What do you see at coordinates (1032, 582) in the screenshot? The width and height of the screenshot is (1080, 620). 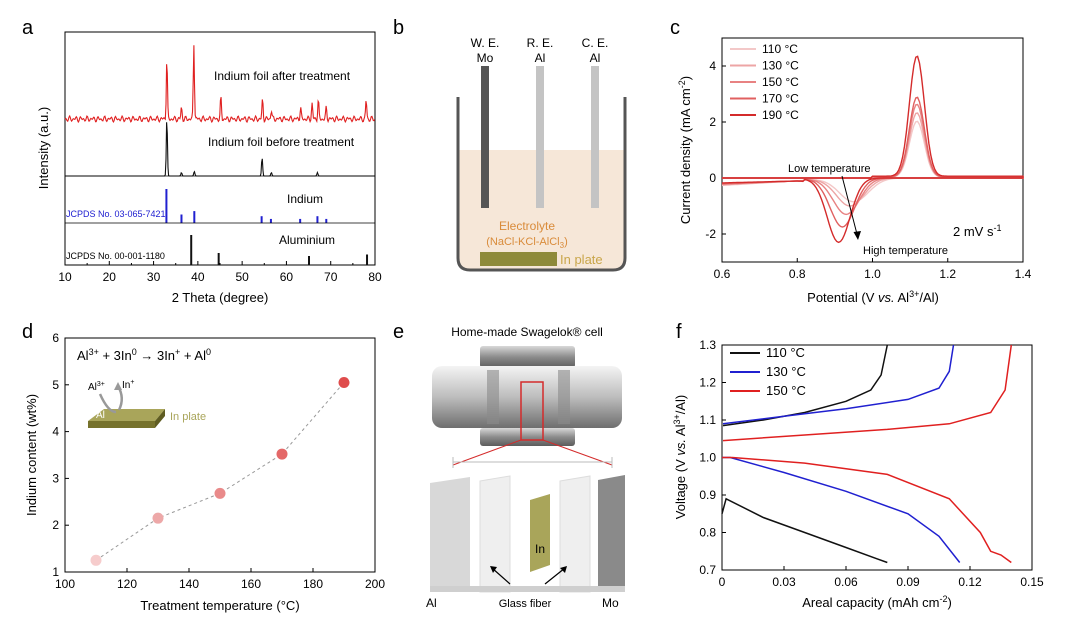 I see `xtick-label: 0.15` at bounding box center [1032, 582].